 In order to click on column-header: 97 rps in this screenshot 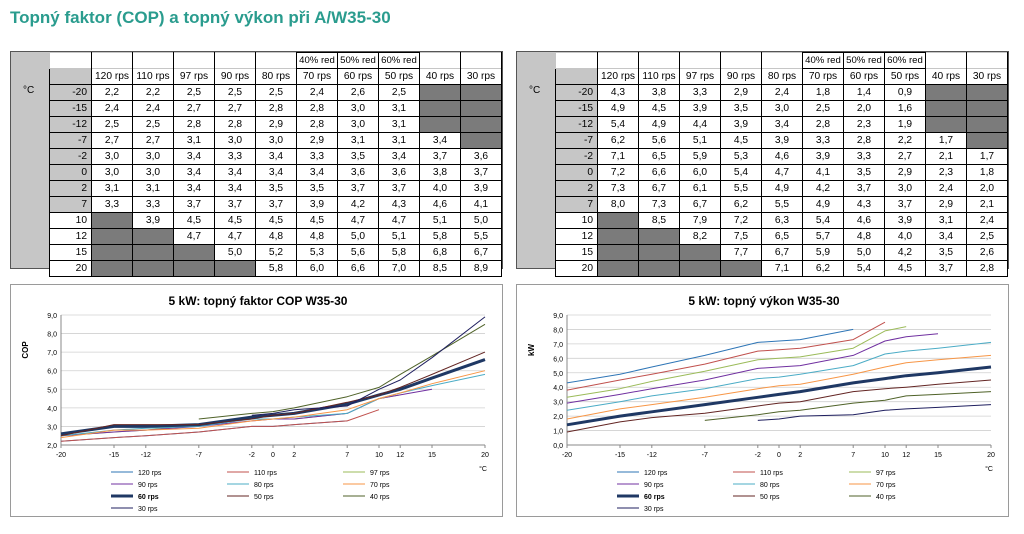, I will do `click(194, 76)`.